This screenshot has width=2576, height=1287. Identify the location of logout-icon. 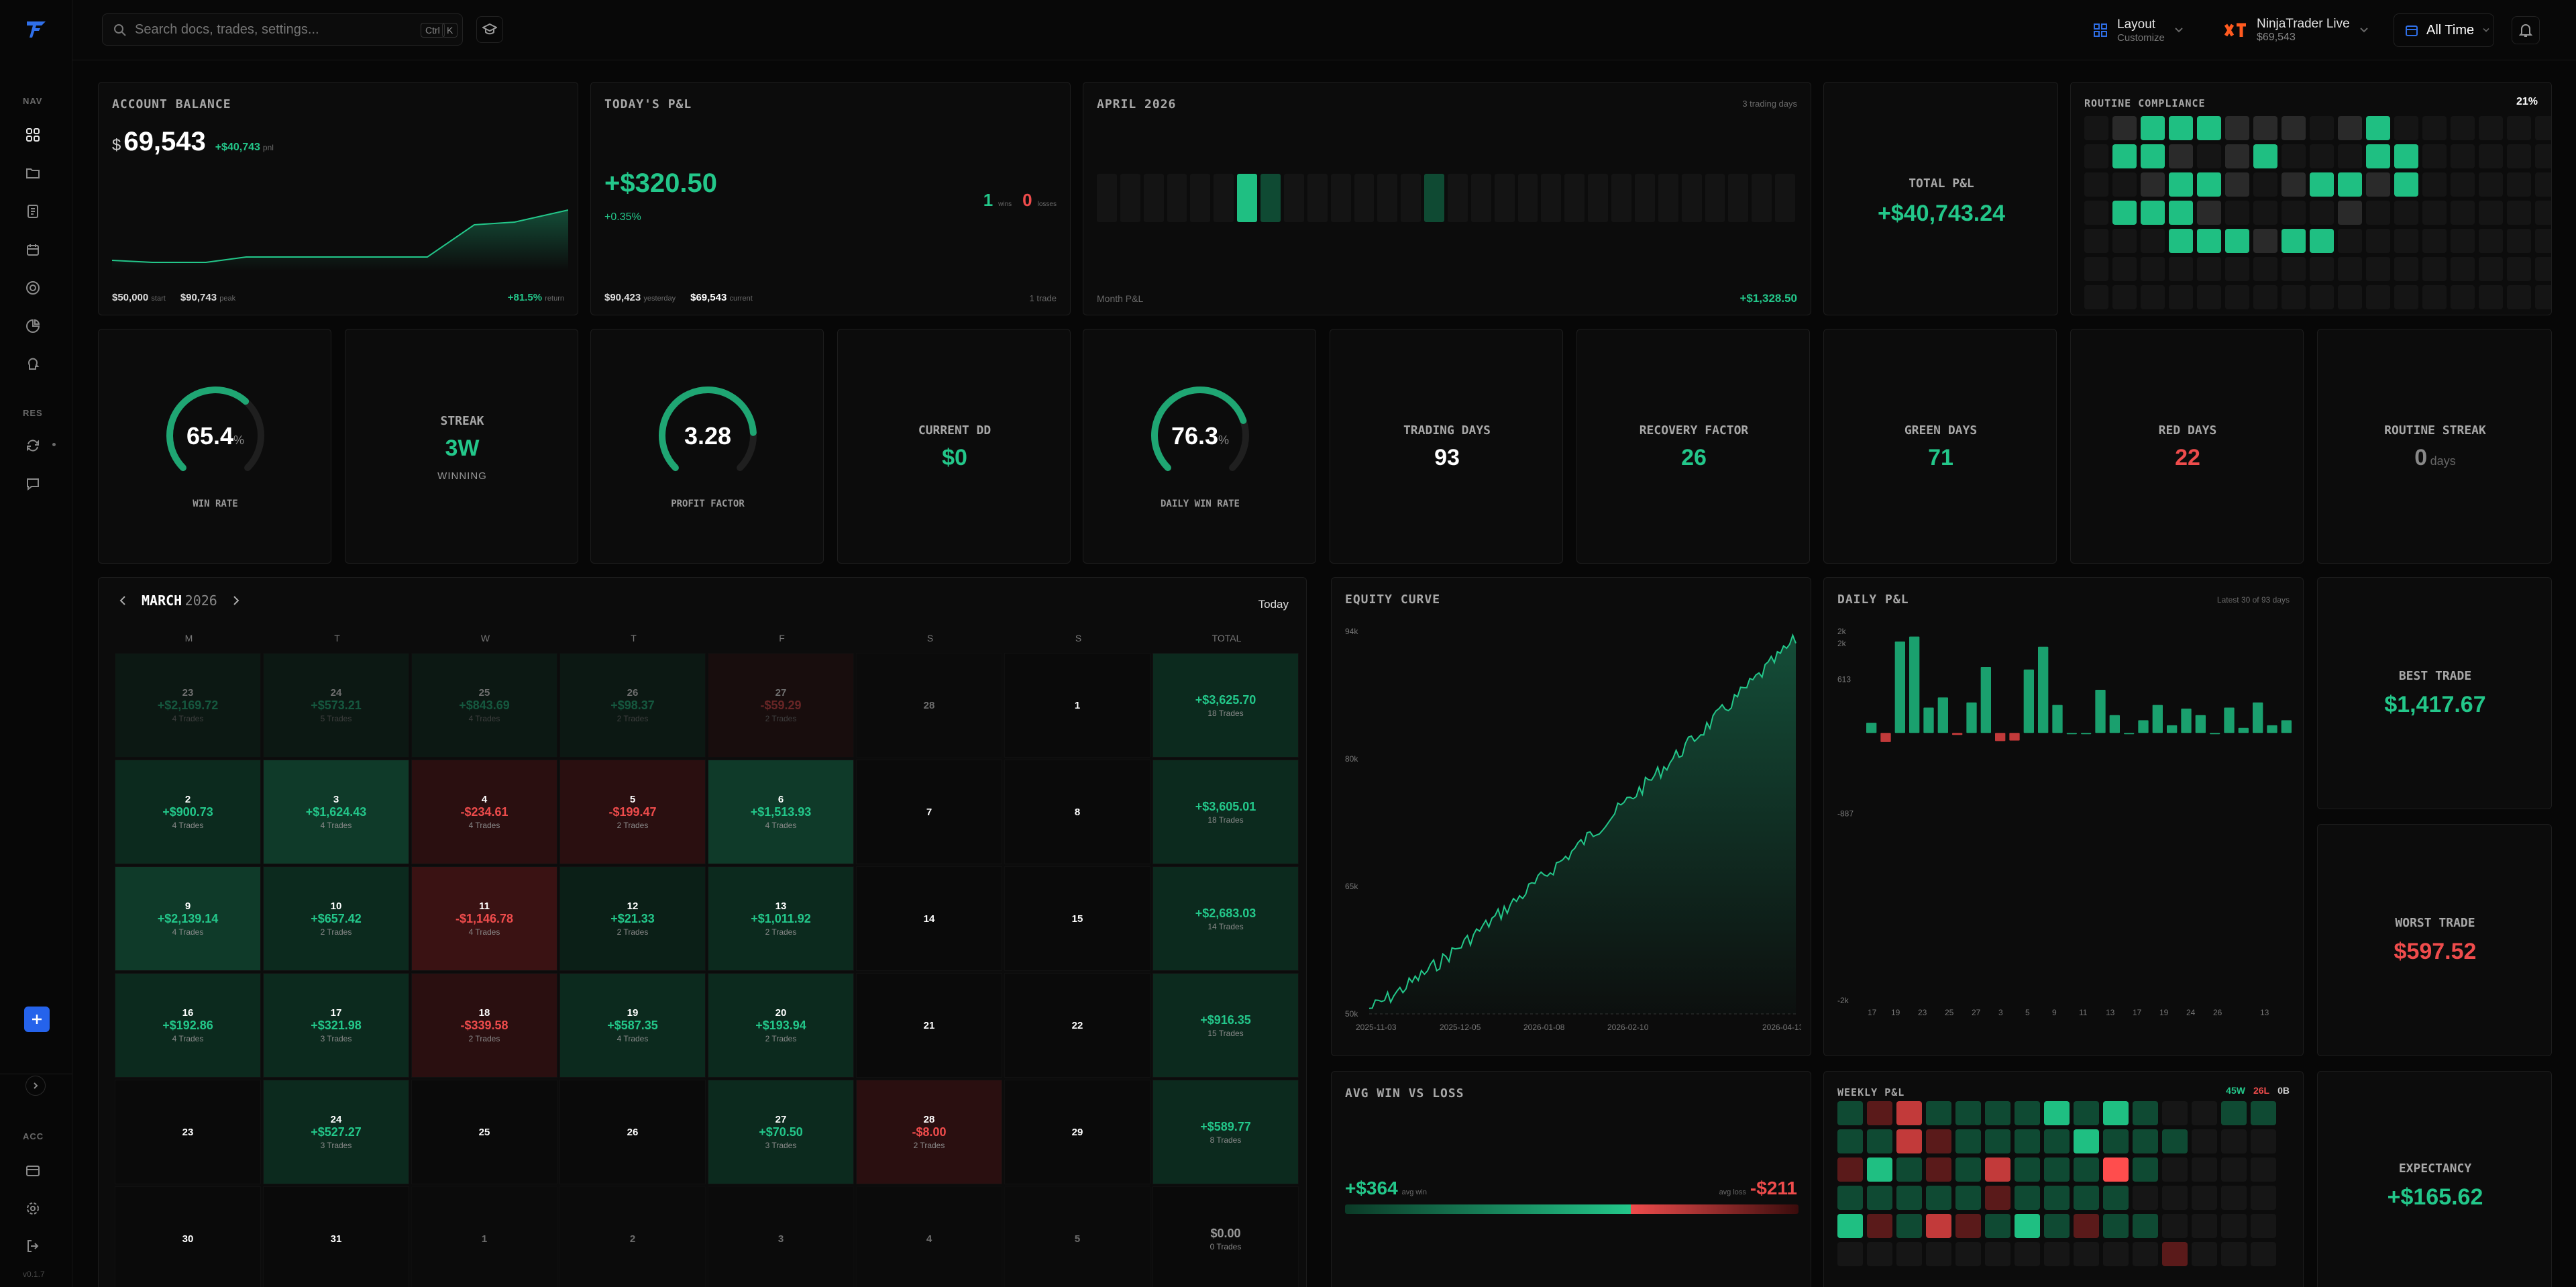
(33, 1246).